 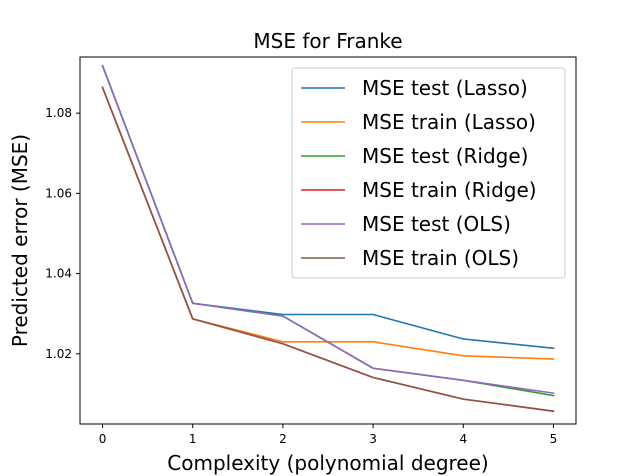 What do you see at coordinates (193, 439) in the screenshot?
I see `x-tick-label: 1` at bounding box center [193, 439].